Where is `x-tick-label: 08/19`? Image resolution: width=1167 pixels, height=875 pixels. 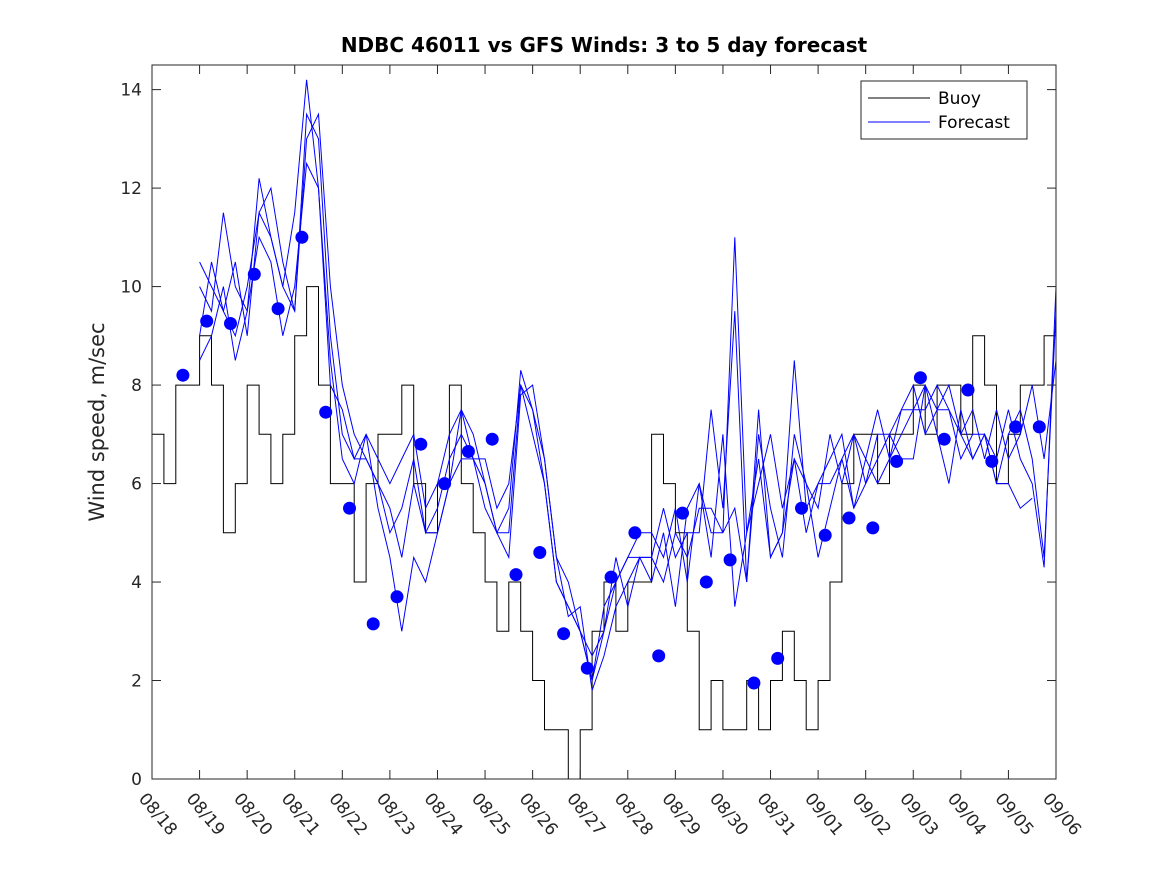
x-tick-label: 08/19 is located at coordinates (205, 814).